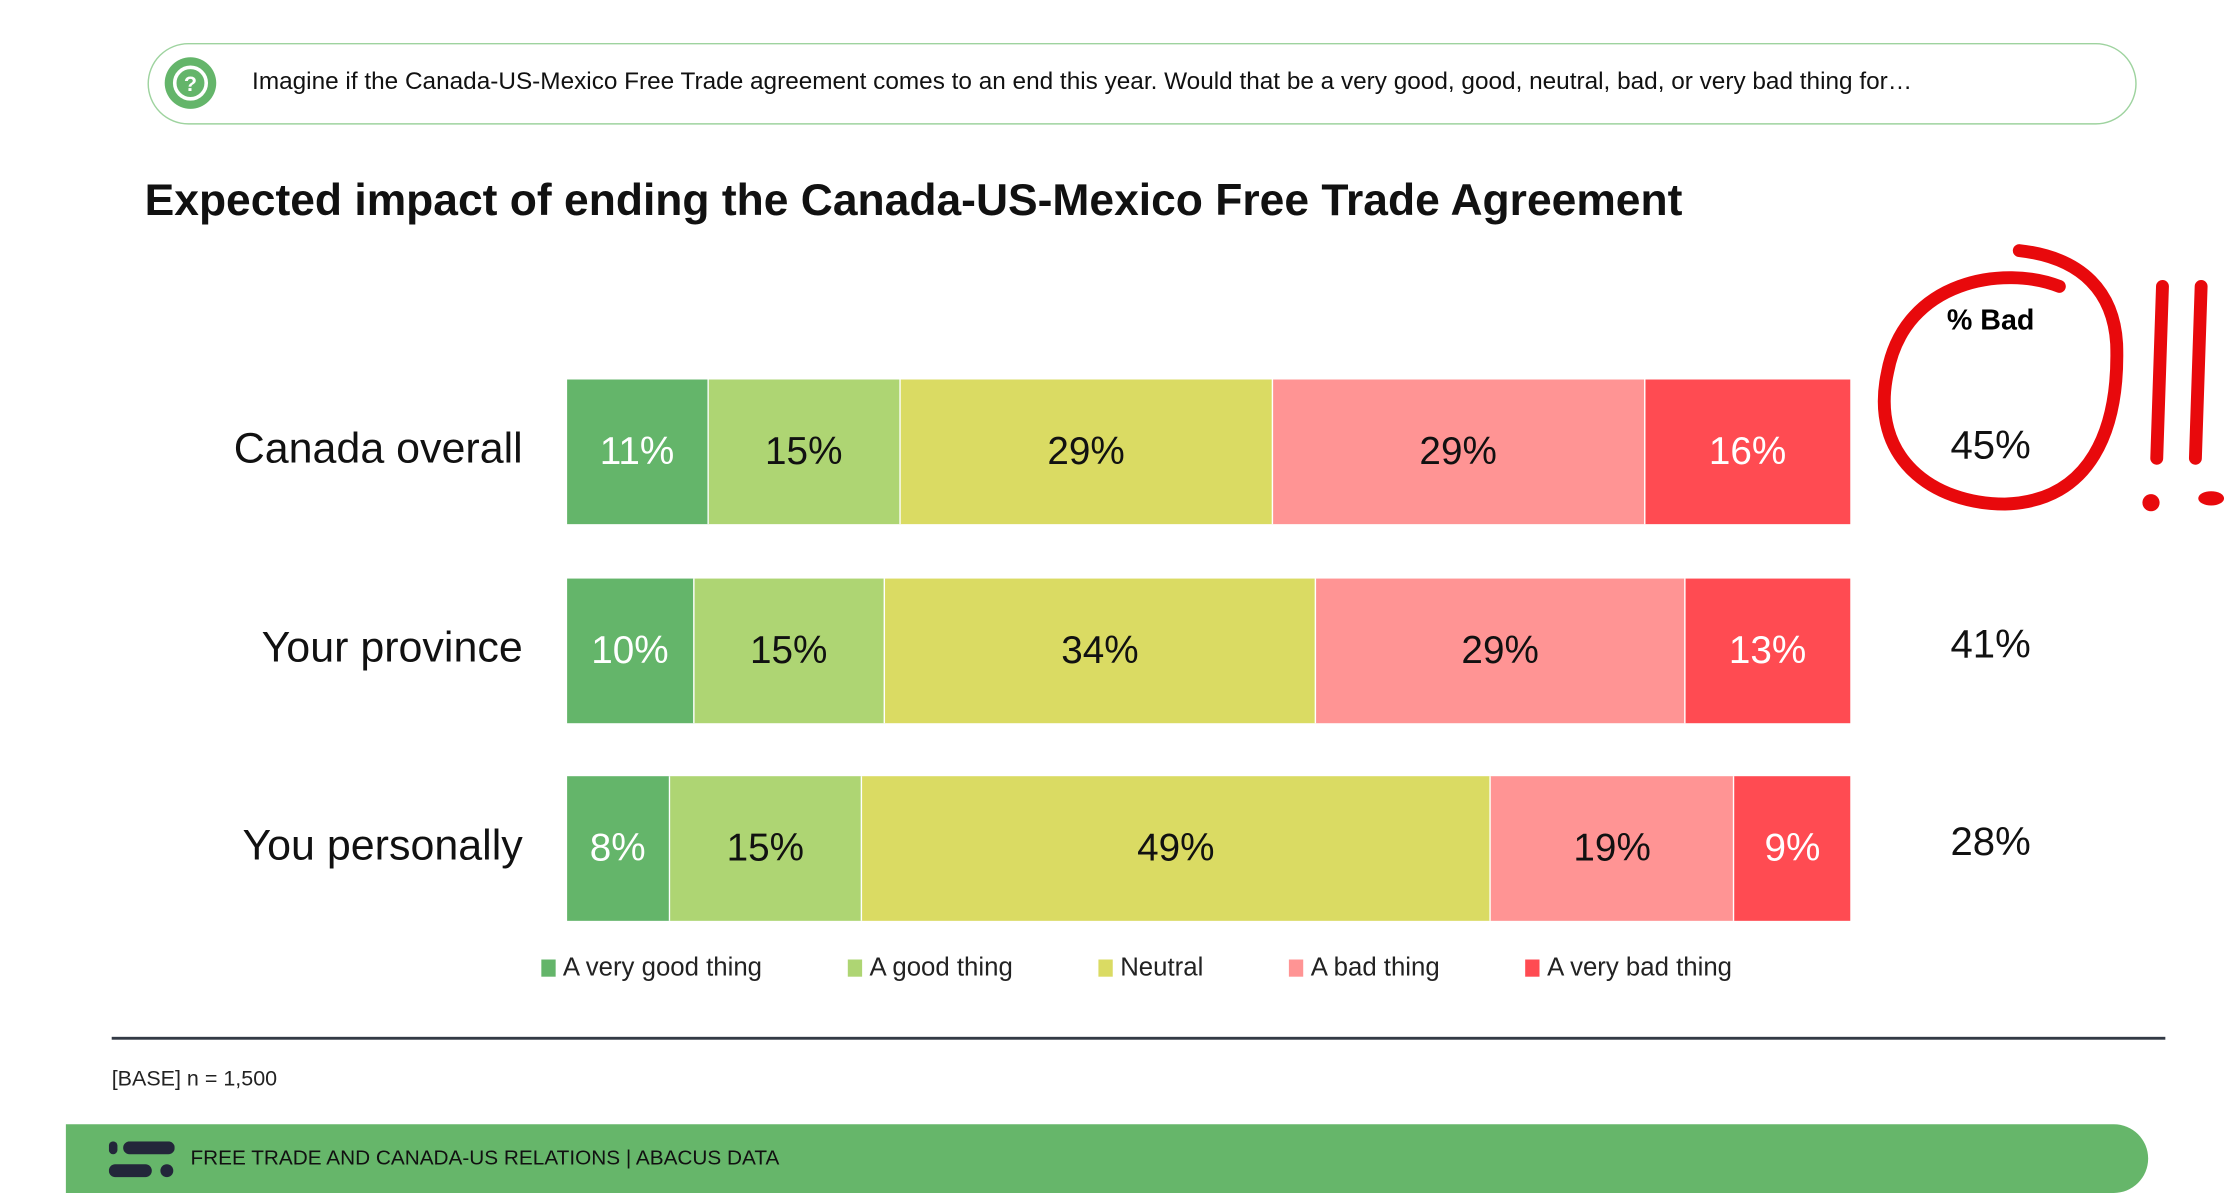 The height and width of the screenshot is (1202, 2234). I want to click on data-label: 16%, so click(1747, 451).